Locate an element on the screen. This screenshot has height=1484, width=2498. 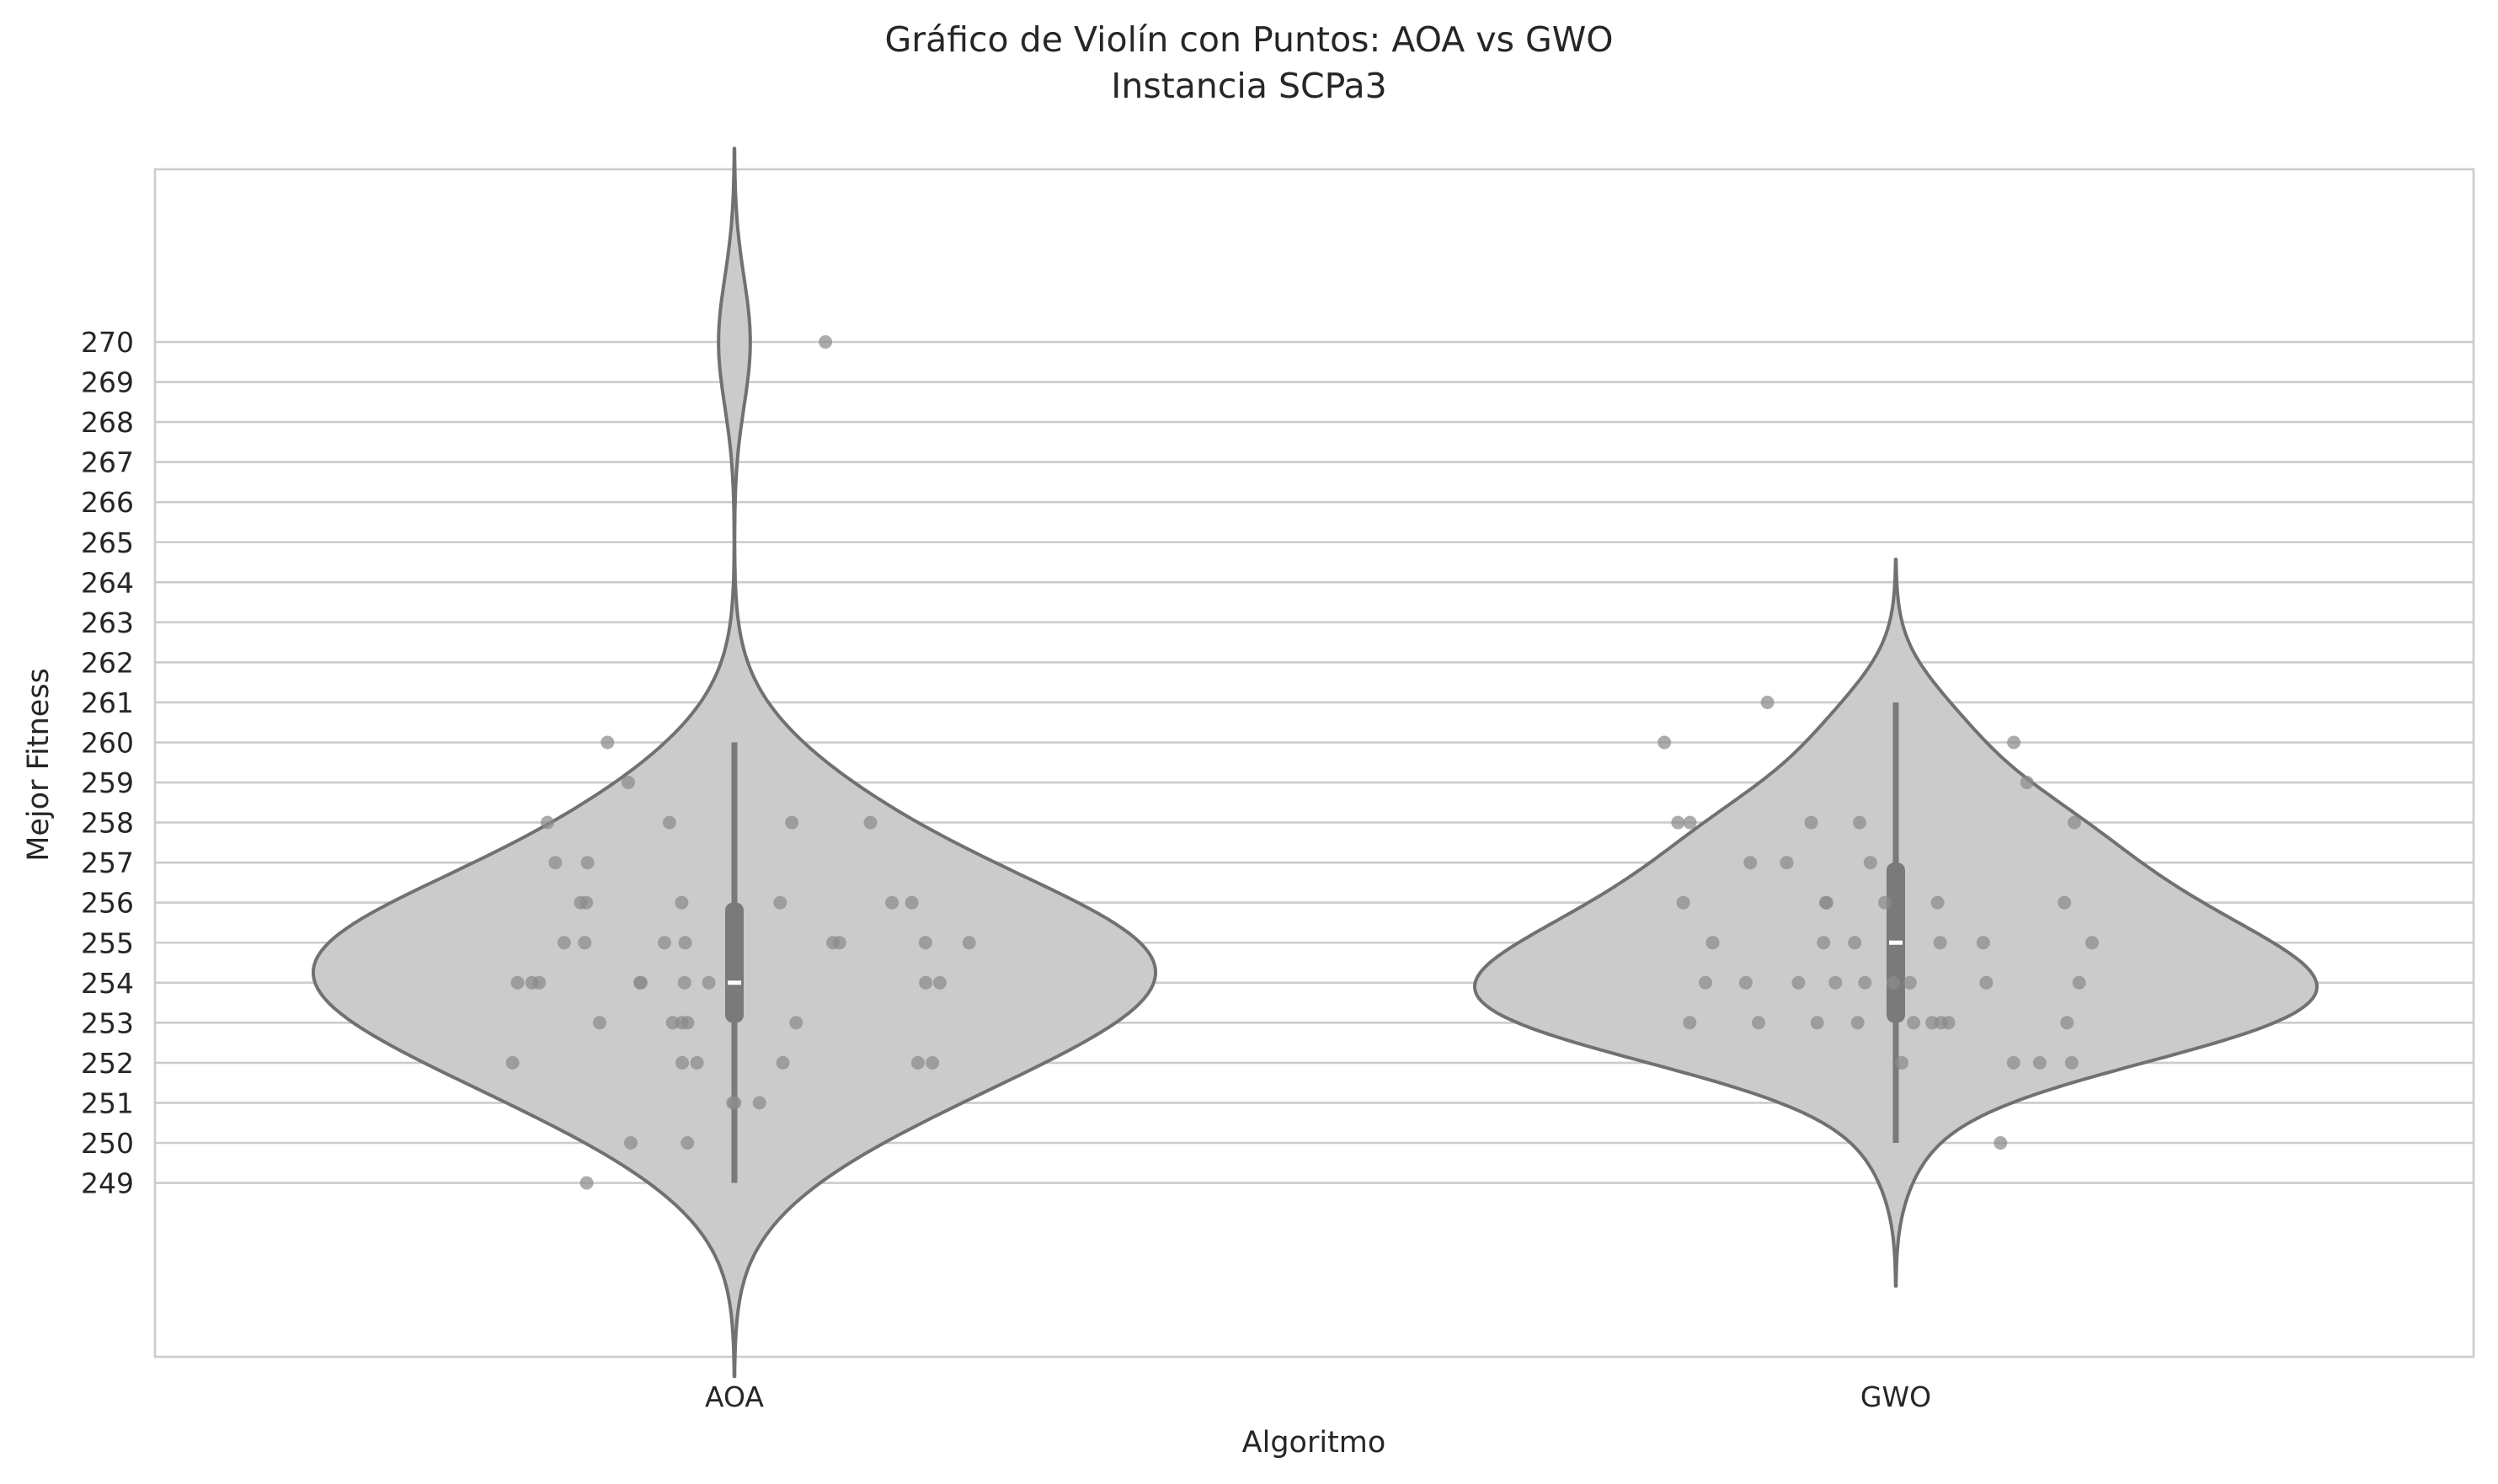
x-tick-label: AOA is located at coordinates (734, 1397).